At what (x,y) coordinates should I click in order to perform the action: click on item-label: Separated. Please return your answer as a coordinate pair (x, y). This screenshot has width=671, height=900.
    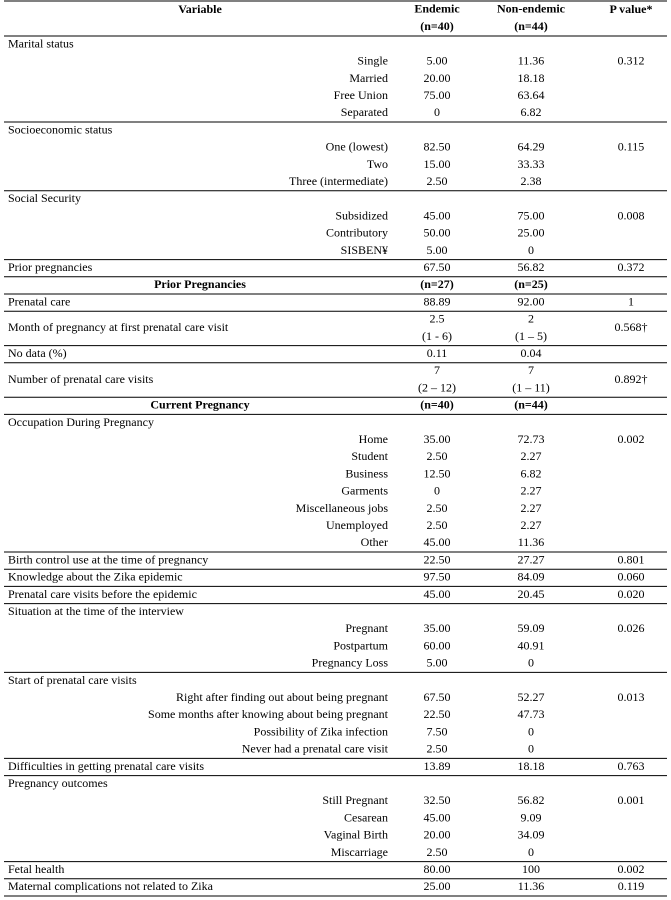
    Looking at the image, I should click on (364, 112).